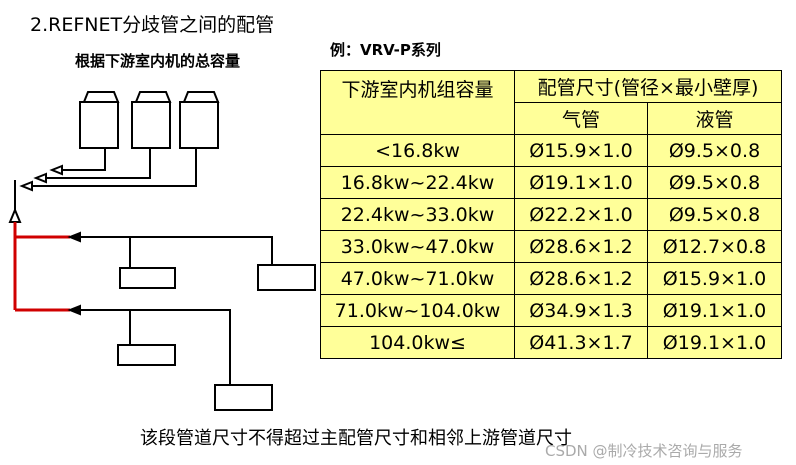  What do you see at coordinates (417, 150) in the screenshot?
I see `table-cell: <16.8kw` at bounding box center [417, 150].